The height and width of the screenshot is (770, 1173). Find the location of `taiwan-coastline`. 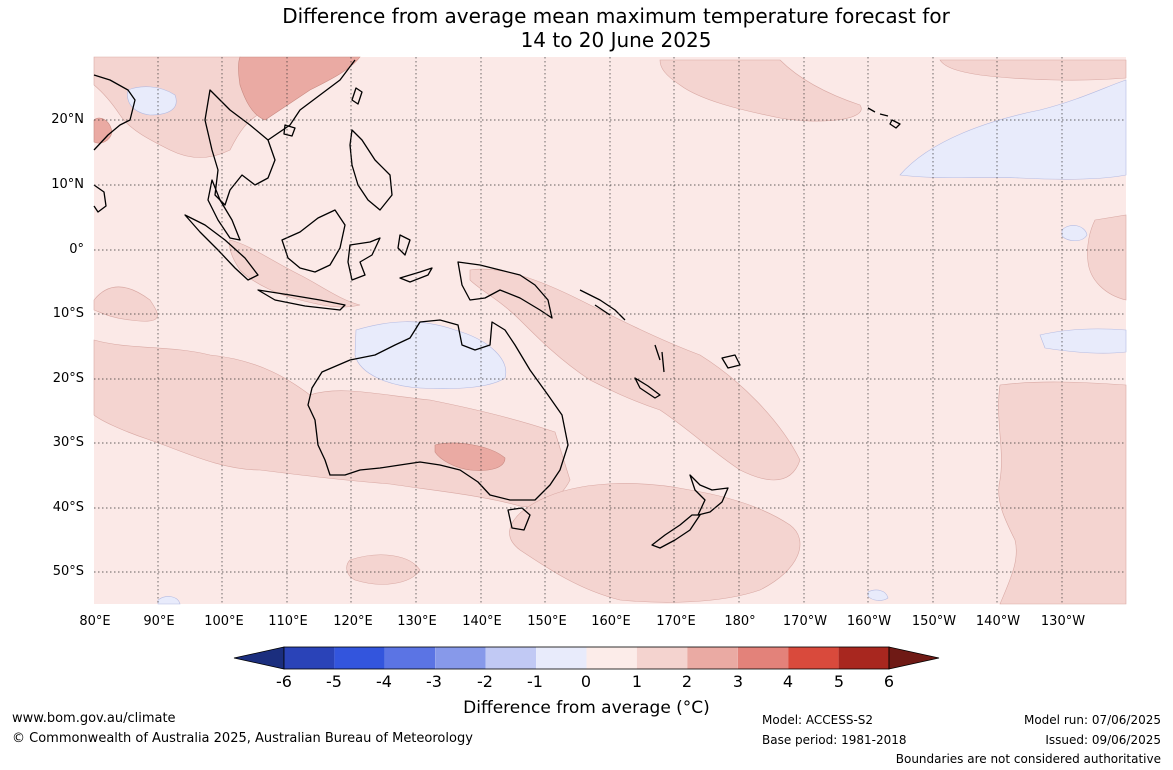

taiwan-coastline is located at coordinates (357, 96).